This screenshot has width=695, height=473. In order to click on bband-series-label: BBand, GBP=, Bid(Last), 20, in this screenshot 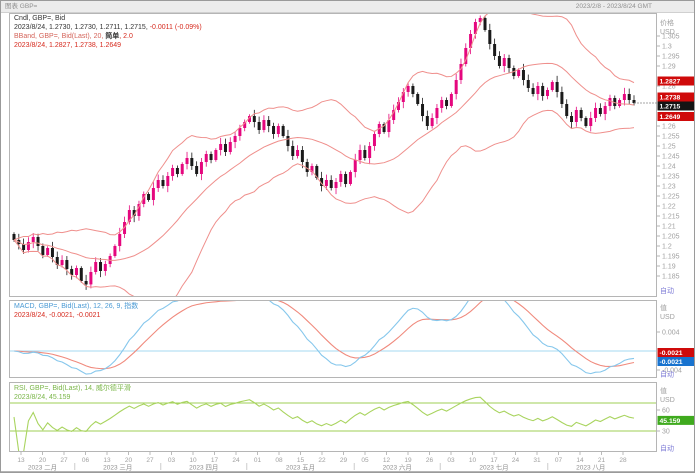, I will do `click(60, 36)`.